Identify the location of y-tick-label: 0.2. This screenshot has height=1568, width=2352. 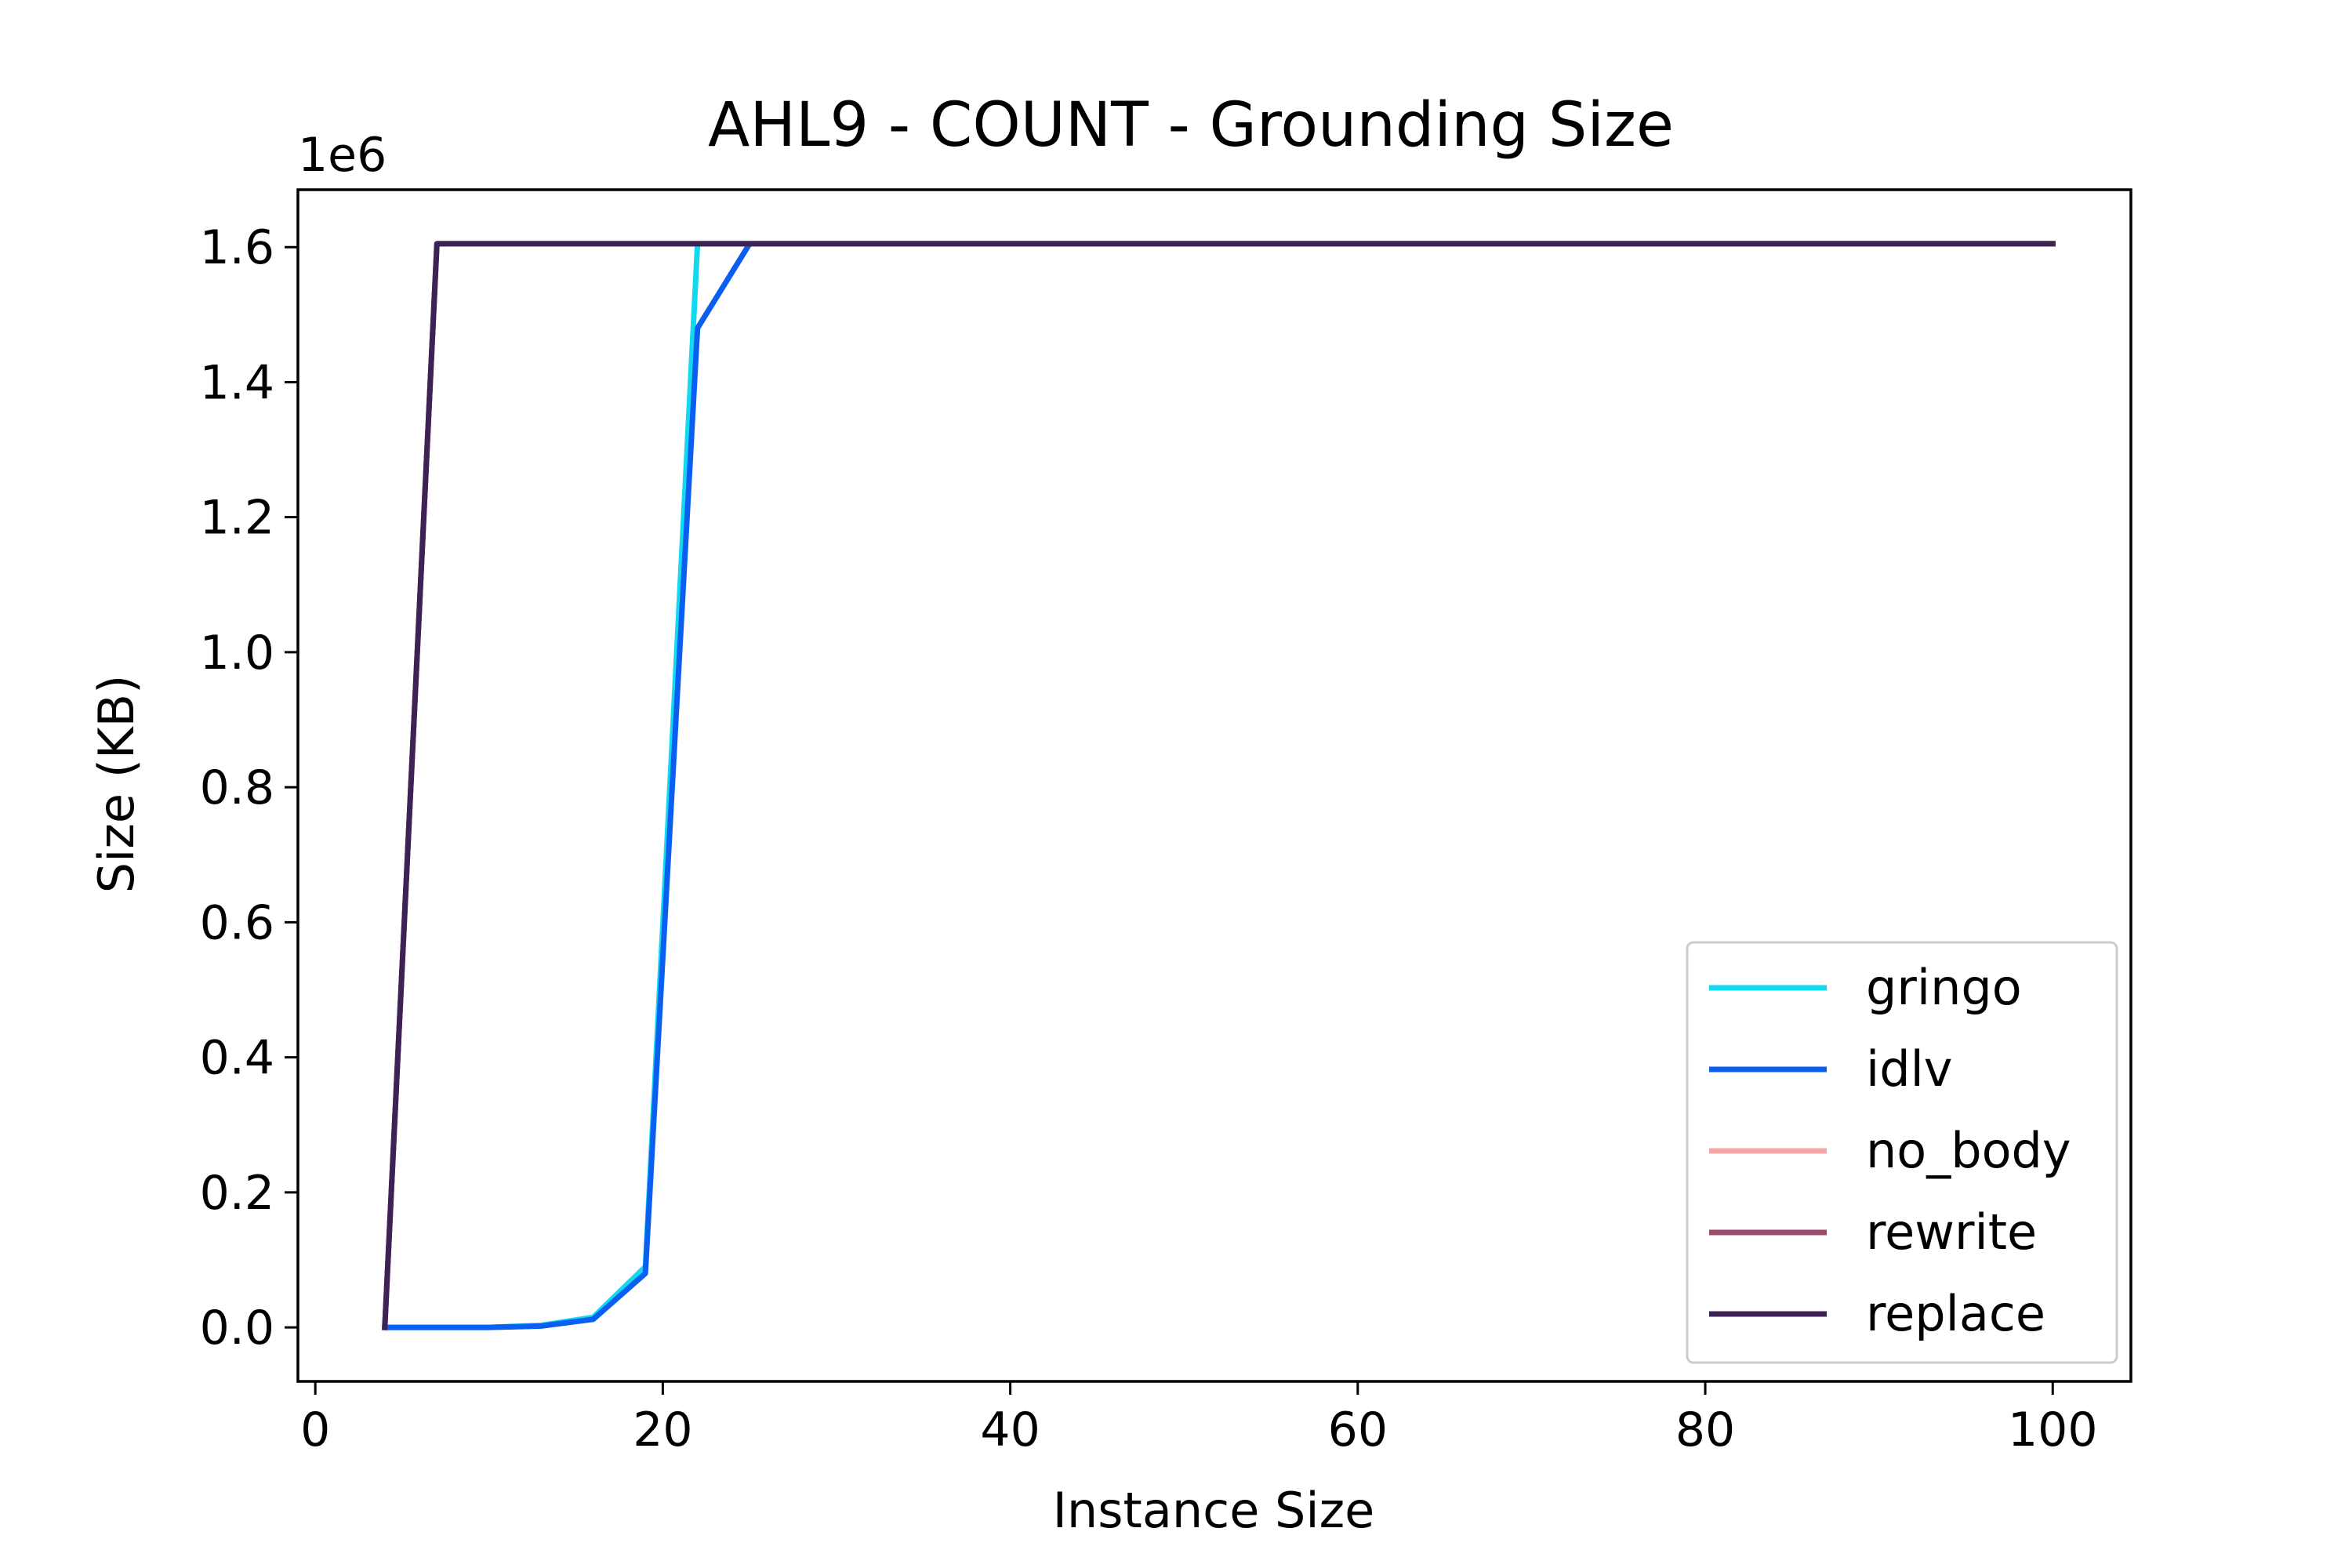
(237, 1193).